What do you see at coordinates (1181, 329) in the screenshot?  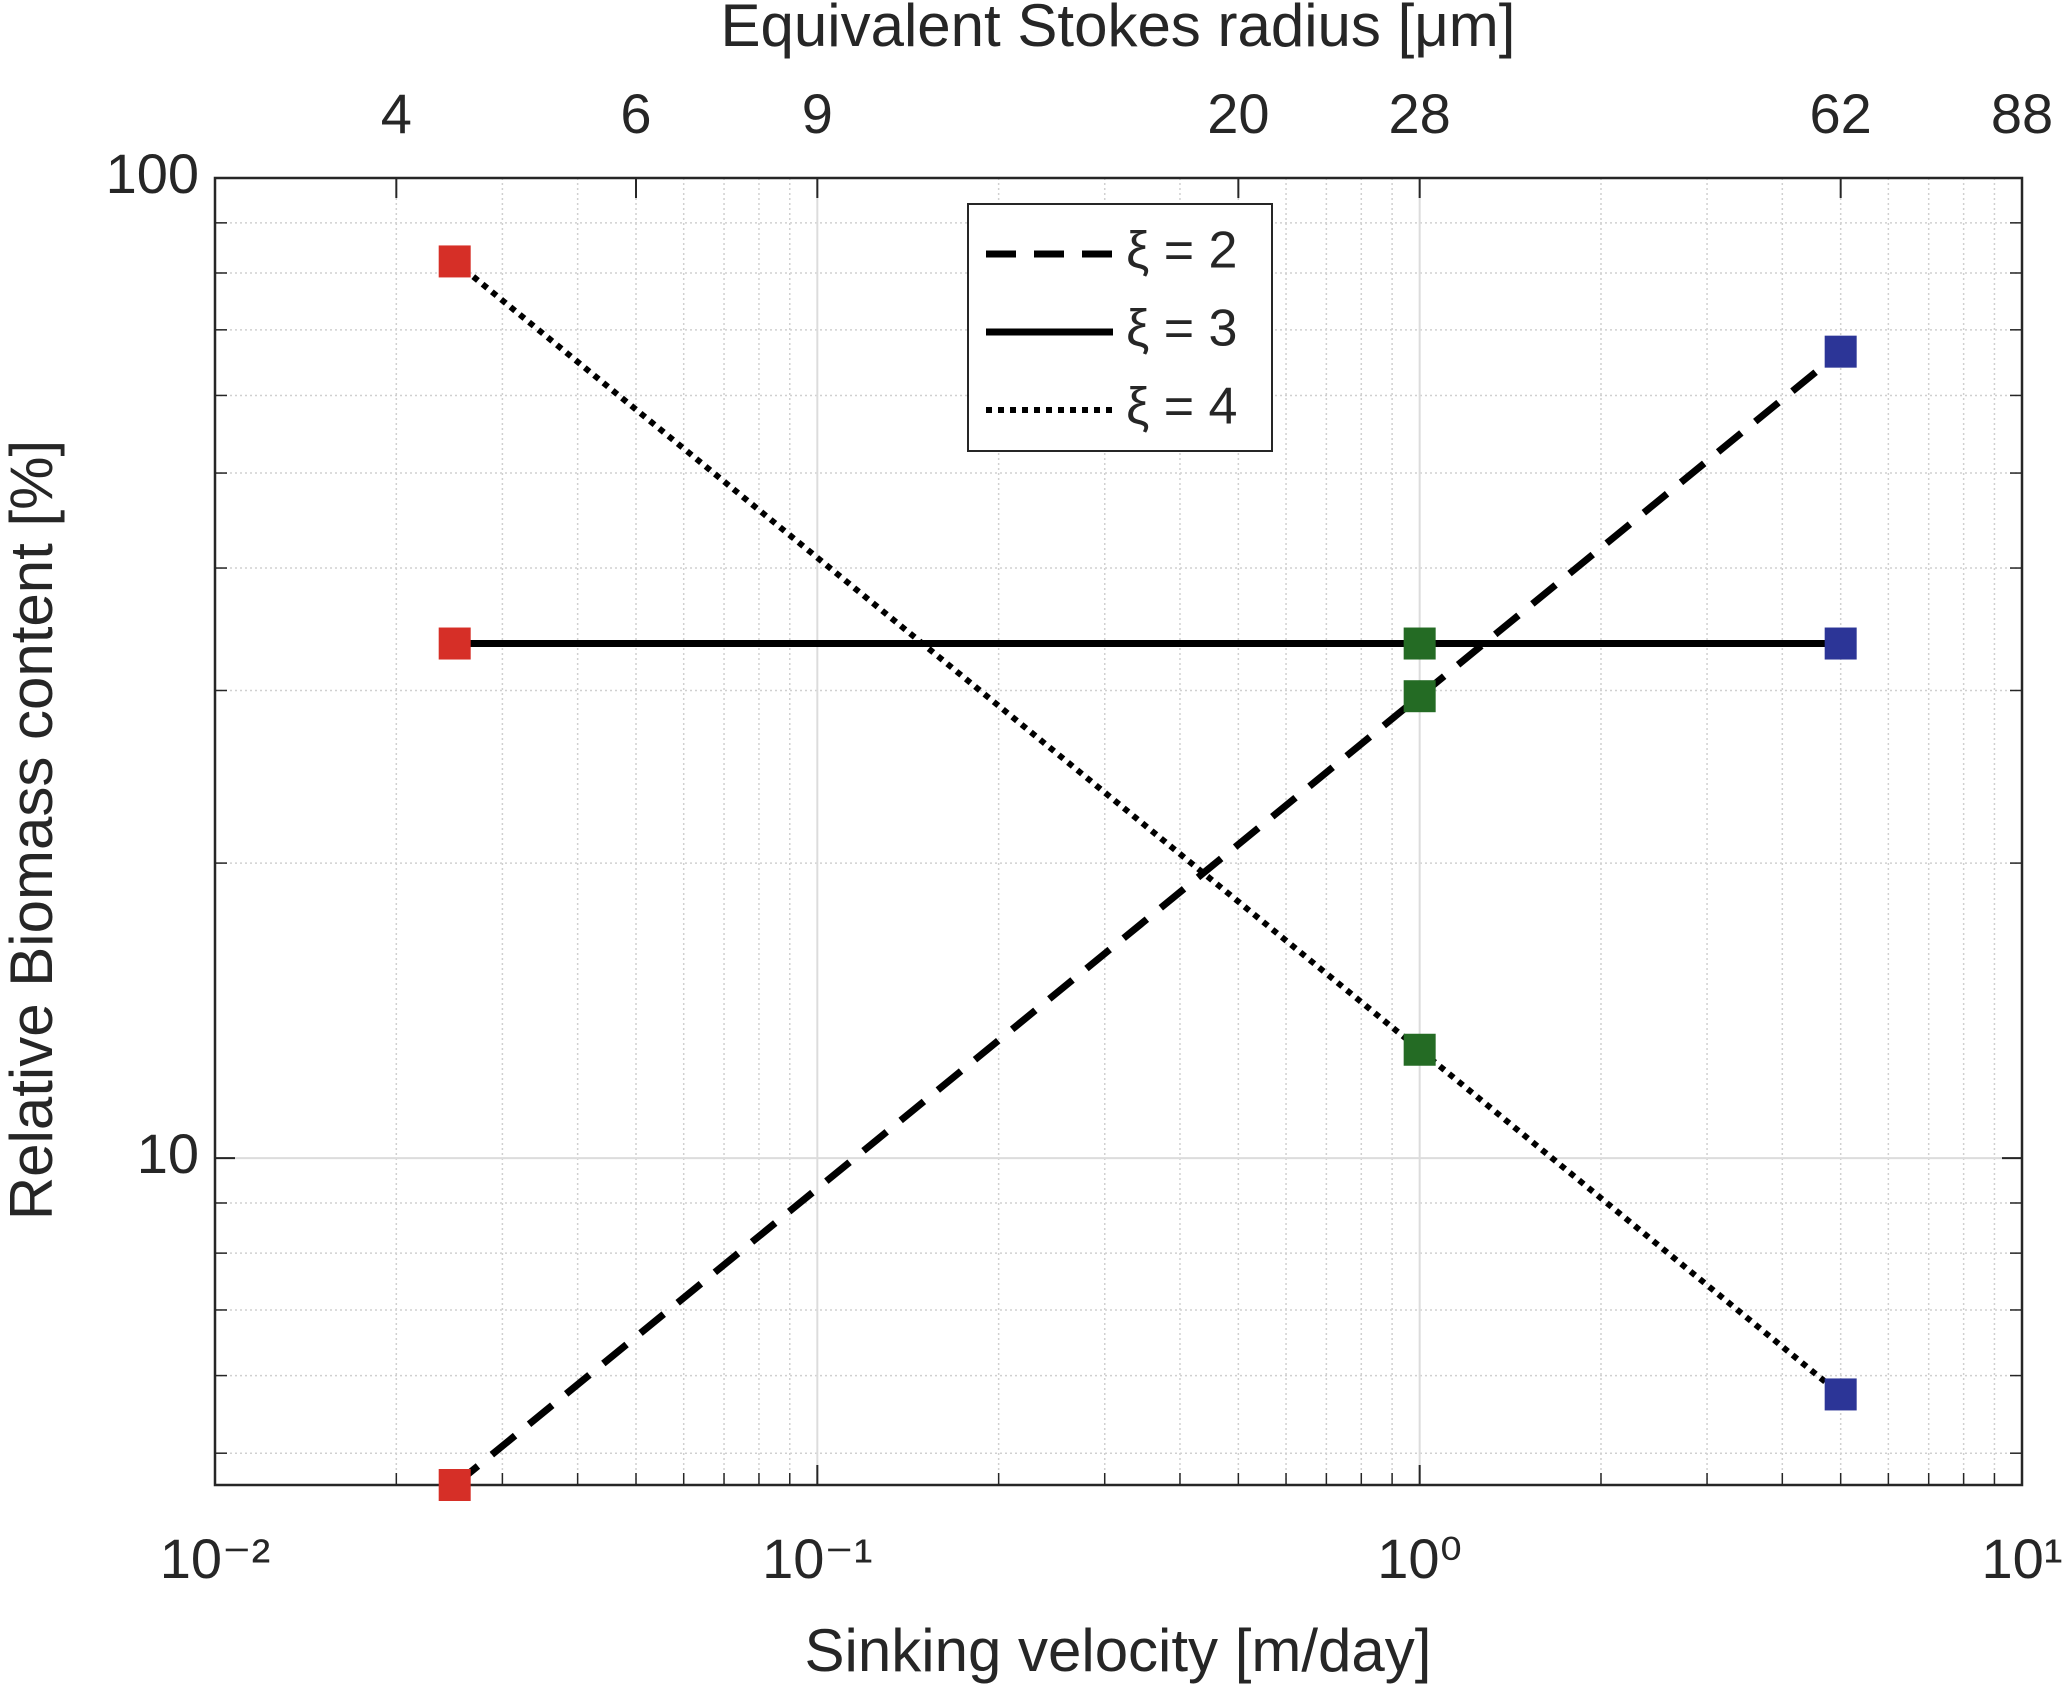 I see `legend-label: ξ = 3` at bounding box center [1181, 329].